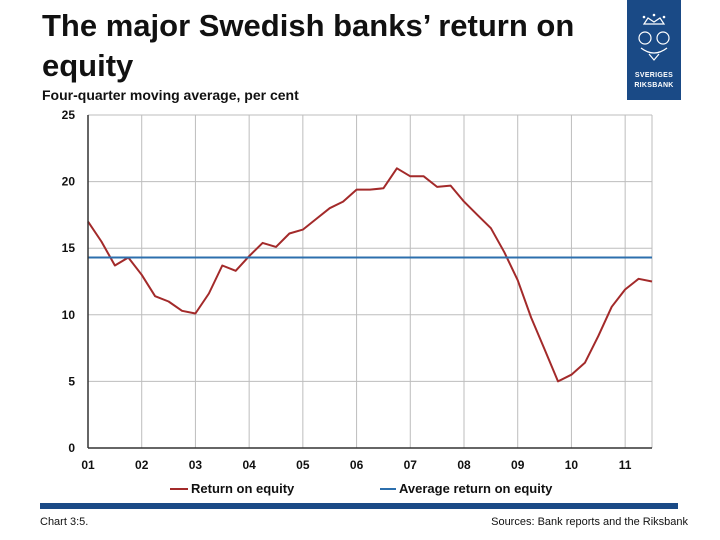  What do you see at coordinates (88, 465) in the screenshot?
I see `x-tick-label: 01` at bounding box center [88, 465].